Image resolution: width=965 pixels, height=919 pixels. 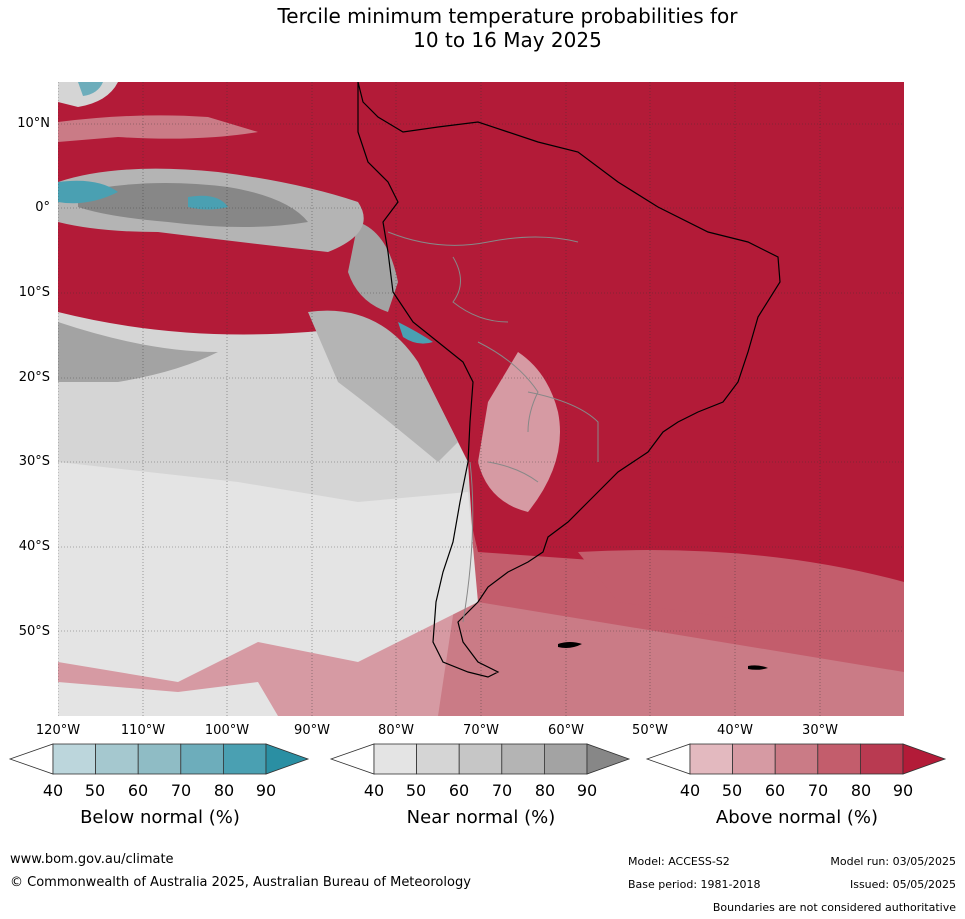 What do you see at coordinates (570, 645) in the screenshot?
I see `falkland-islands` at bounding box center [570, 645].